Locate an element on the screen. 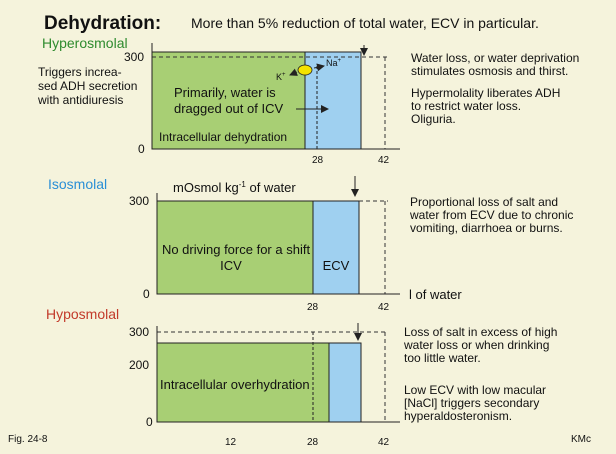  na-efflux-arrow is located at coordinates (319, 67).